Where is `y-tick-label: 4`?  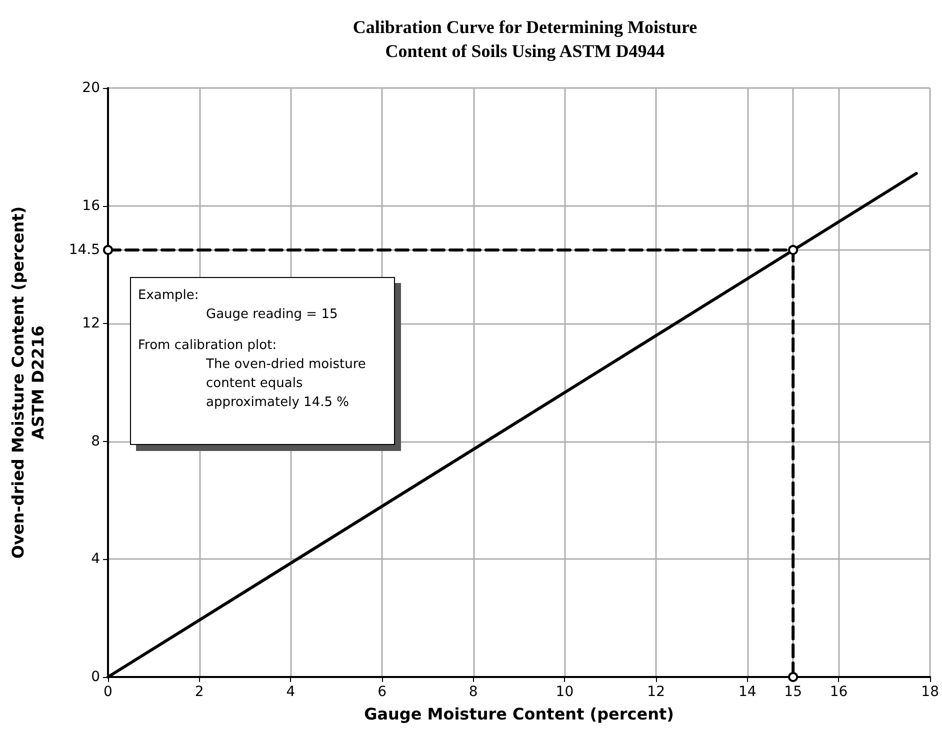
y-tick-label: 4 is located at coordinates (95, 559).